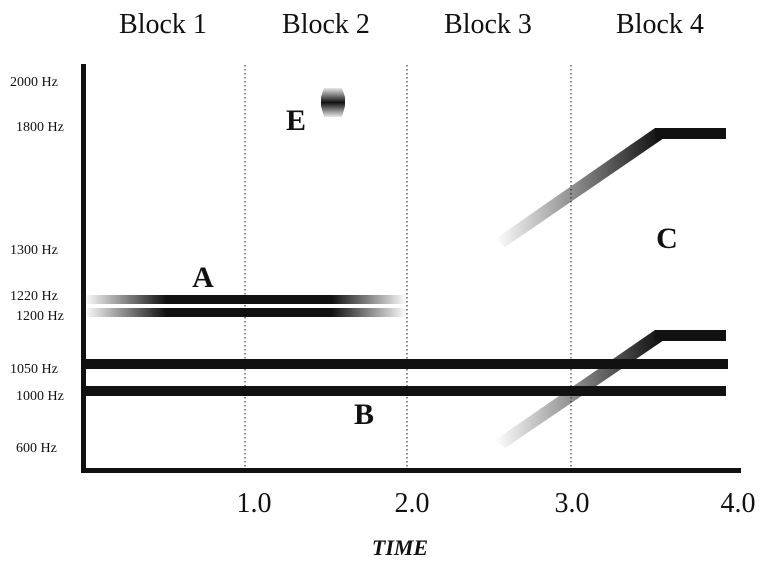 The image size is (765, 561). I want to click on tone-1220-fade-in, so click(125, 299).